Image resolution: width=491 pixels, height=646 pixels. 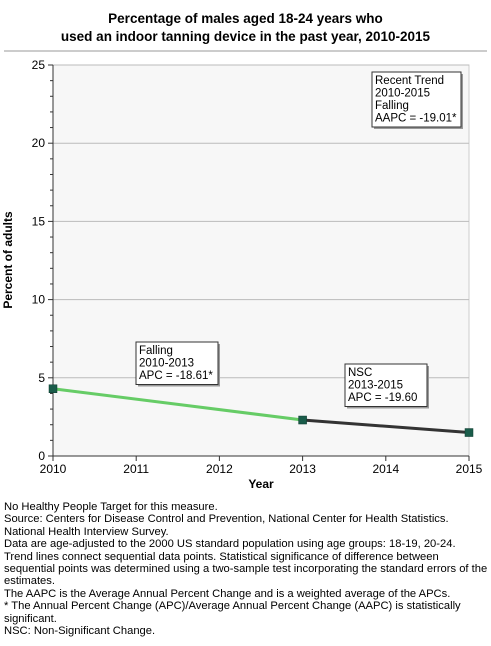 What do you see at coordinates (41, 456) in the screenshot?
I see `y-tick-label: 0` at bounding box center [41, 456].